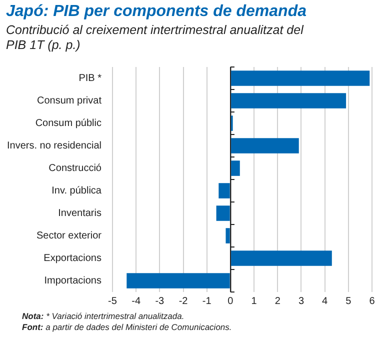 This screenshot has height=338, width=380. Describe the element at coordinates (54, 146) in the screenshot. I see `y-tick-label: Invers. no residencial` at that location.